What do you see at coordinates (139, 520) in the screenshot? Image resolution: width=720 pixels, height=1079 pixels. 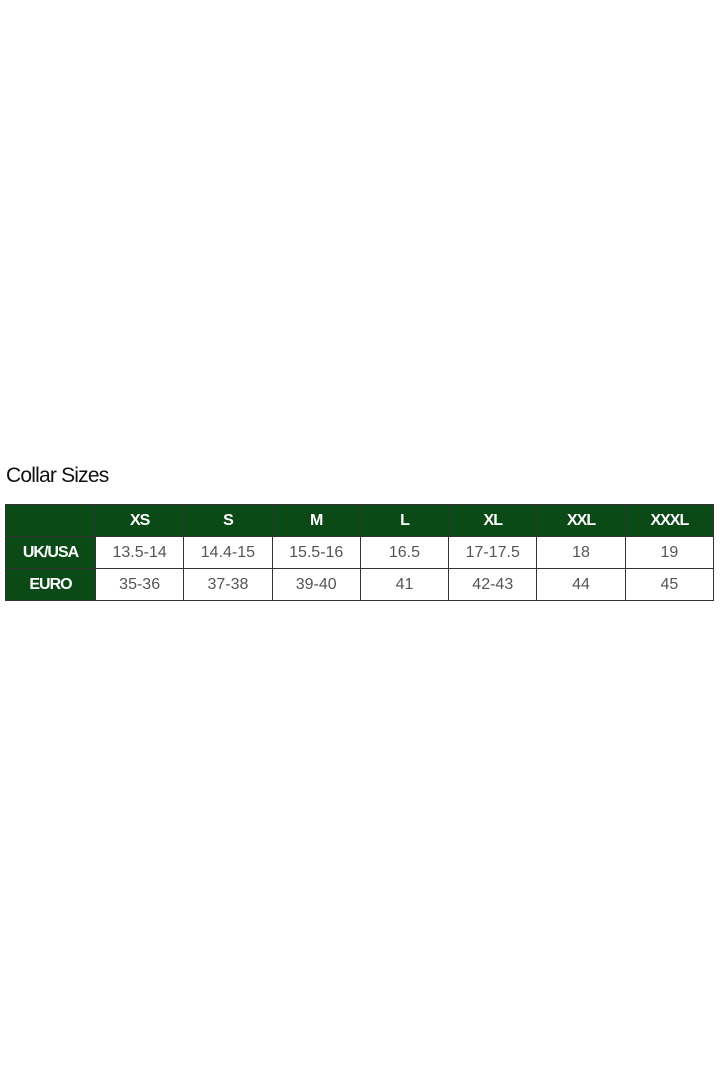 I see `column-header: XS` at bounding box center [139, 520].